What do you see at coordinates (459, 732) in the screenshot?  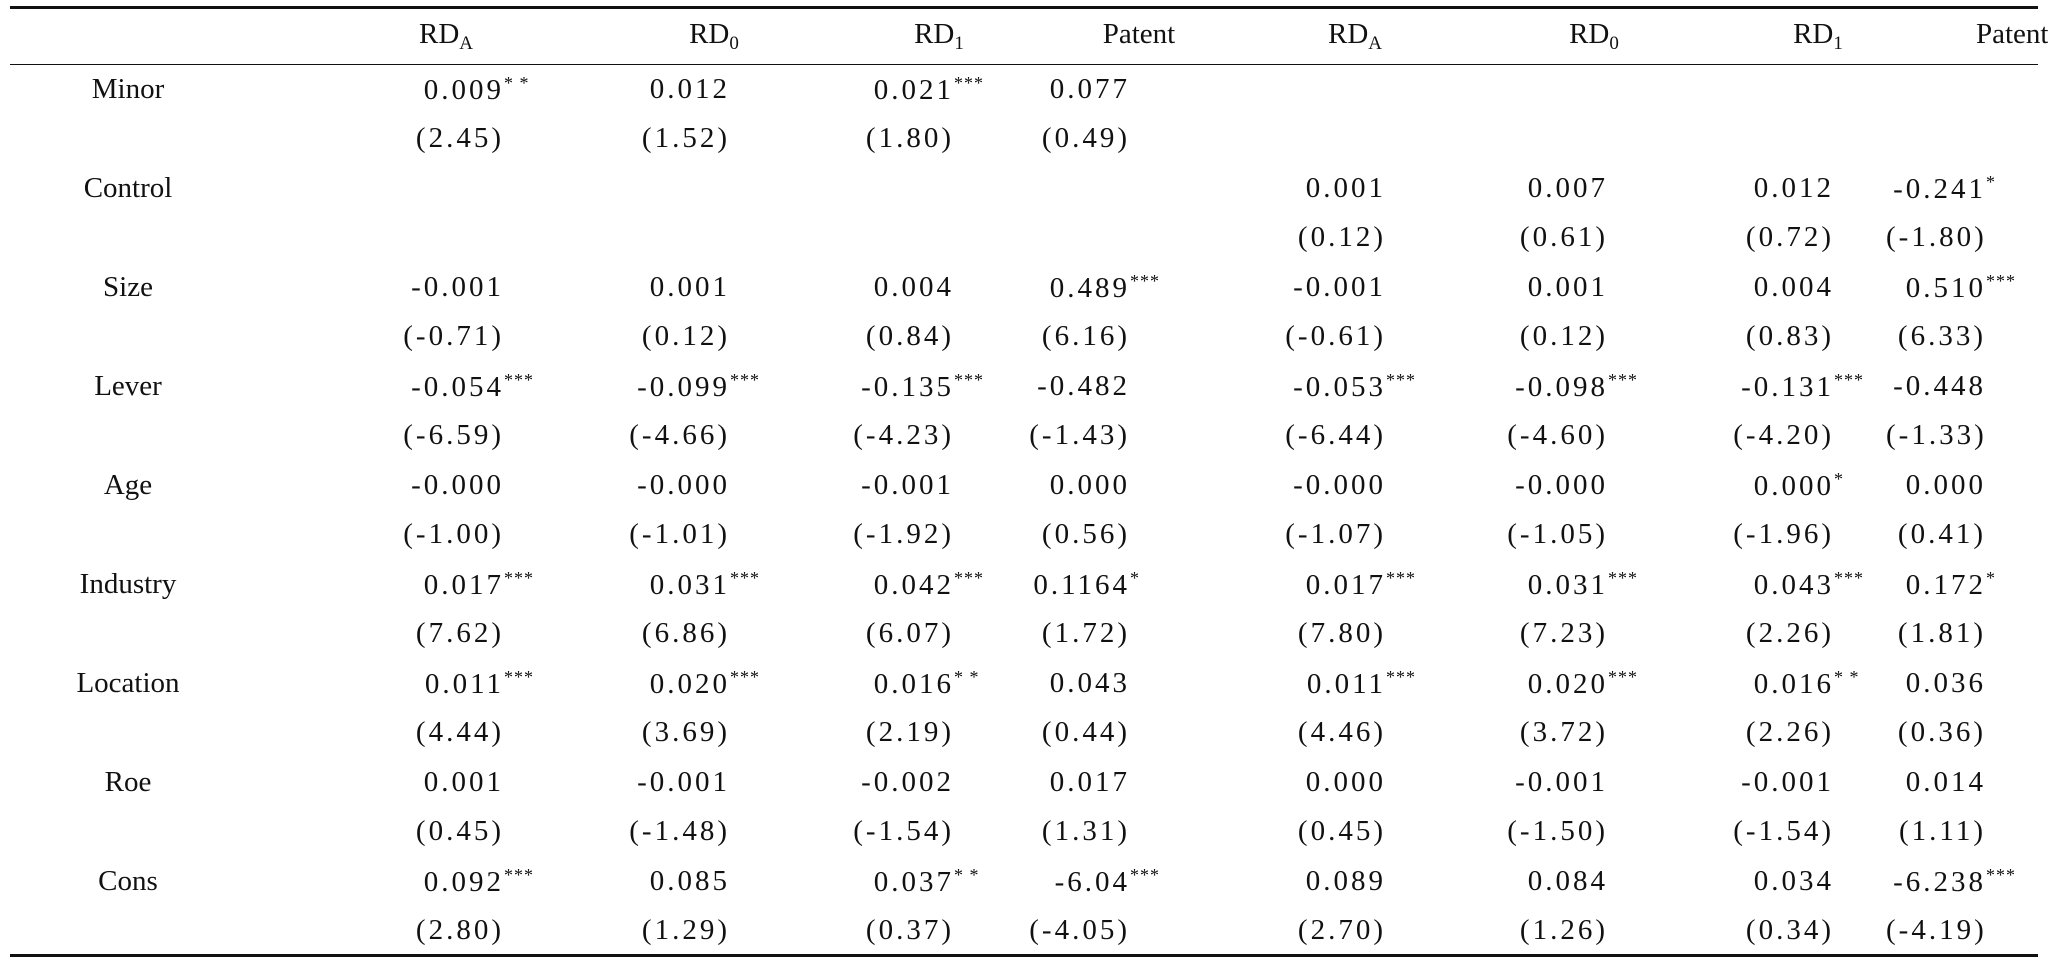 I see `t-stat-value: (4.44)` at bounding box center [459, 732].